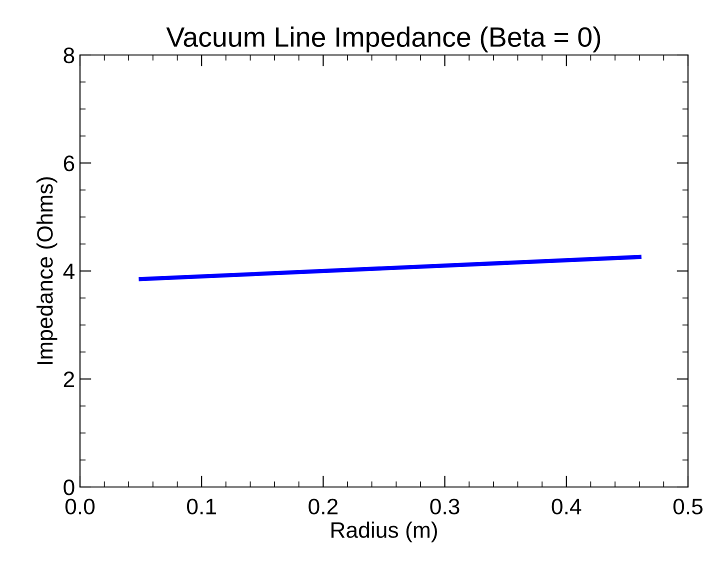 Image resolution: width=716 pixels, height=561 pixels. Describe the element at coordinates (323, 506) in the screenshot. I see `x-tick-label: 0.2` at that location.